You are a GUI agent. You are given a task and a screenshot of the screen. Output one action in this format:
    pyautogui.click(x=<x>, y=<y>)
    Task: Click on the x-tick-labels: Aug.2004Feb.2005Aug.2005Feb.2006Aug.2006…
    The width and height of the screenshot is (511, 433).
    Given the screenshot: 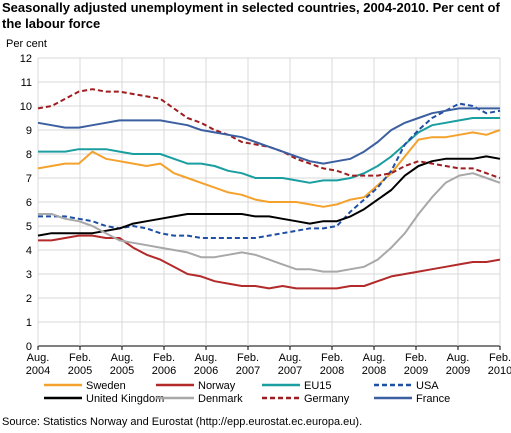 What is the action you would take?
    pyautogui.click(x=268, y=364)
    